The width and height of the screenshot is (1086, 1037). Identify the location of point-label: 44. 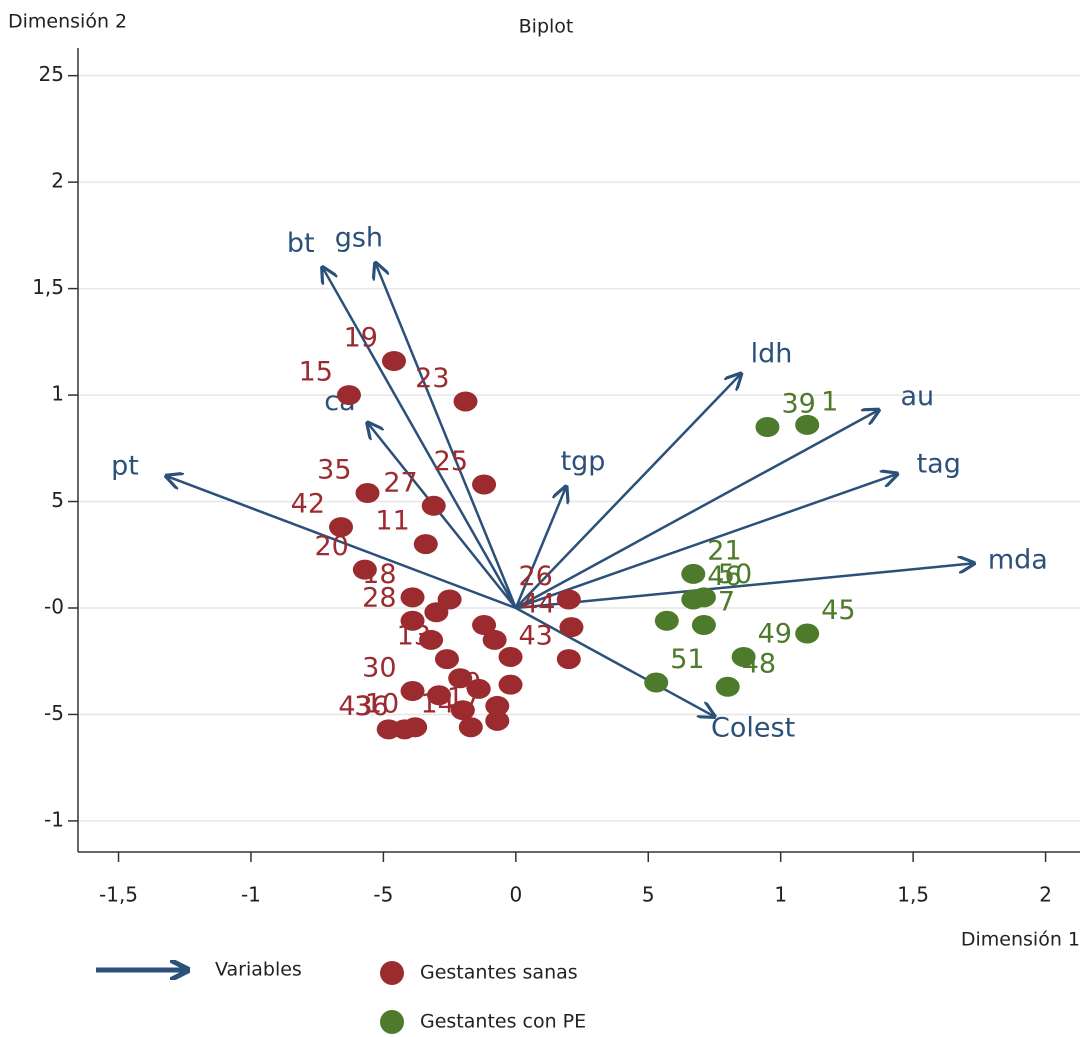
(538, 604).